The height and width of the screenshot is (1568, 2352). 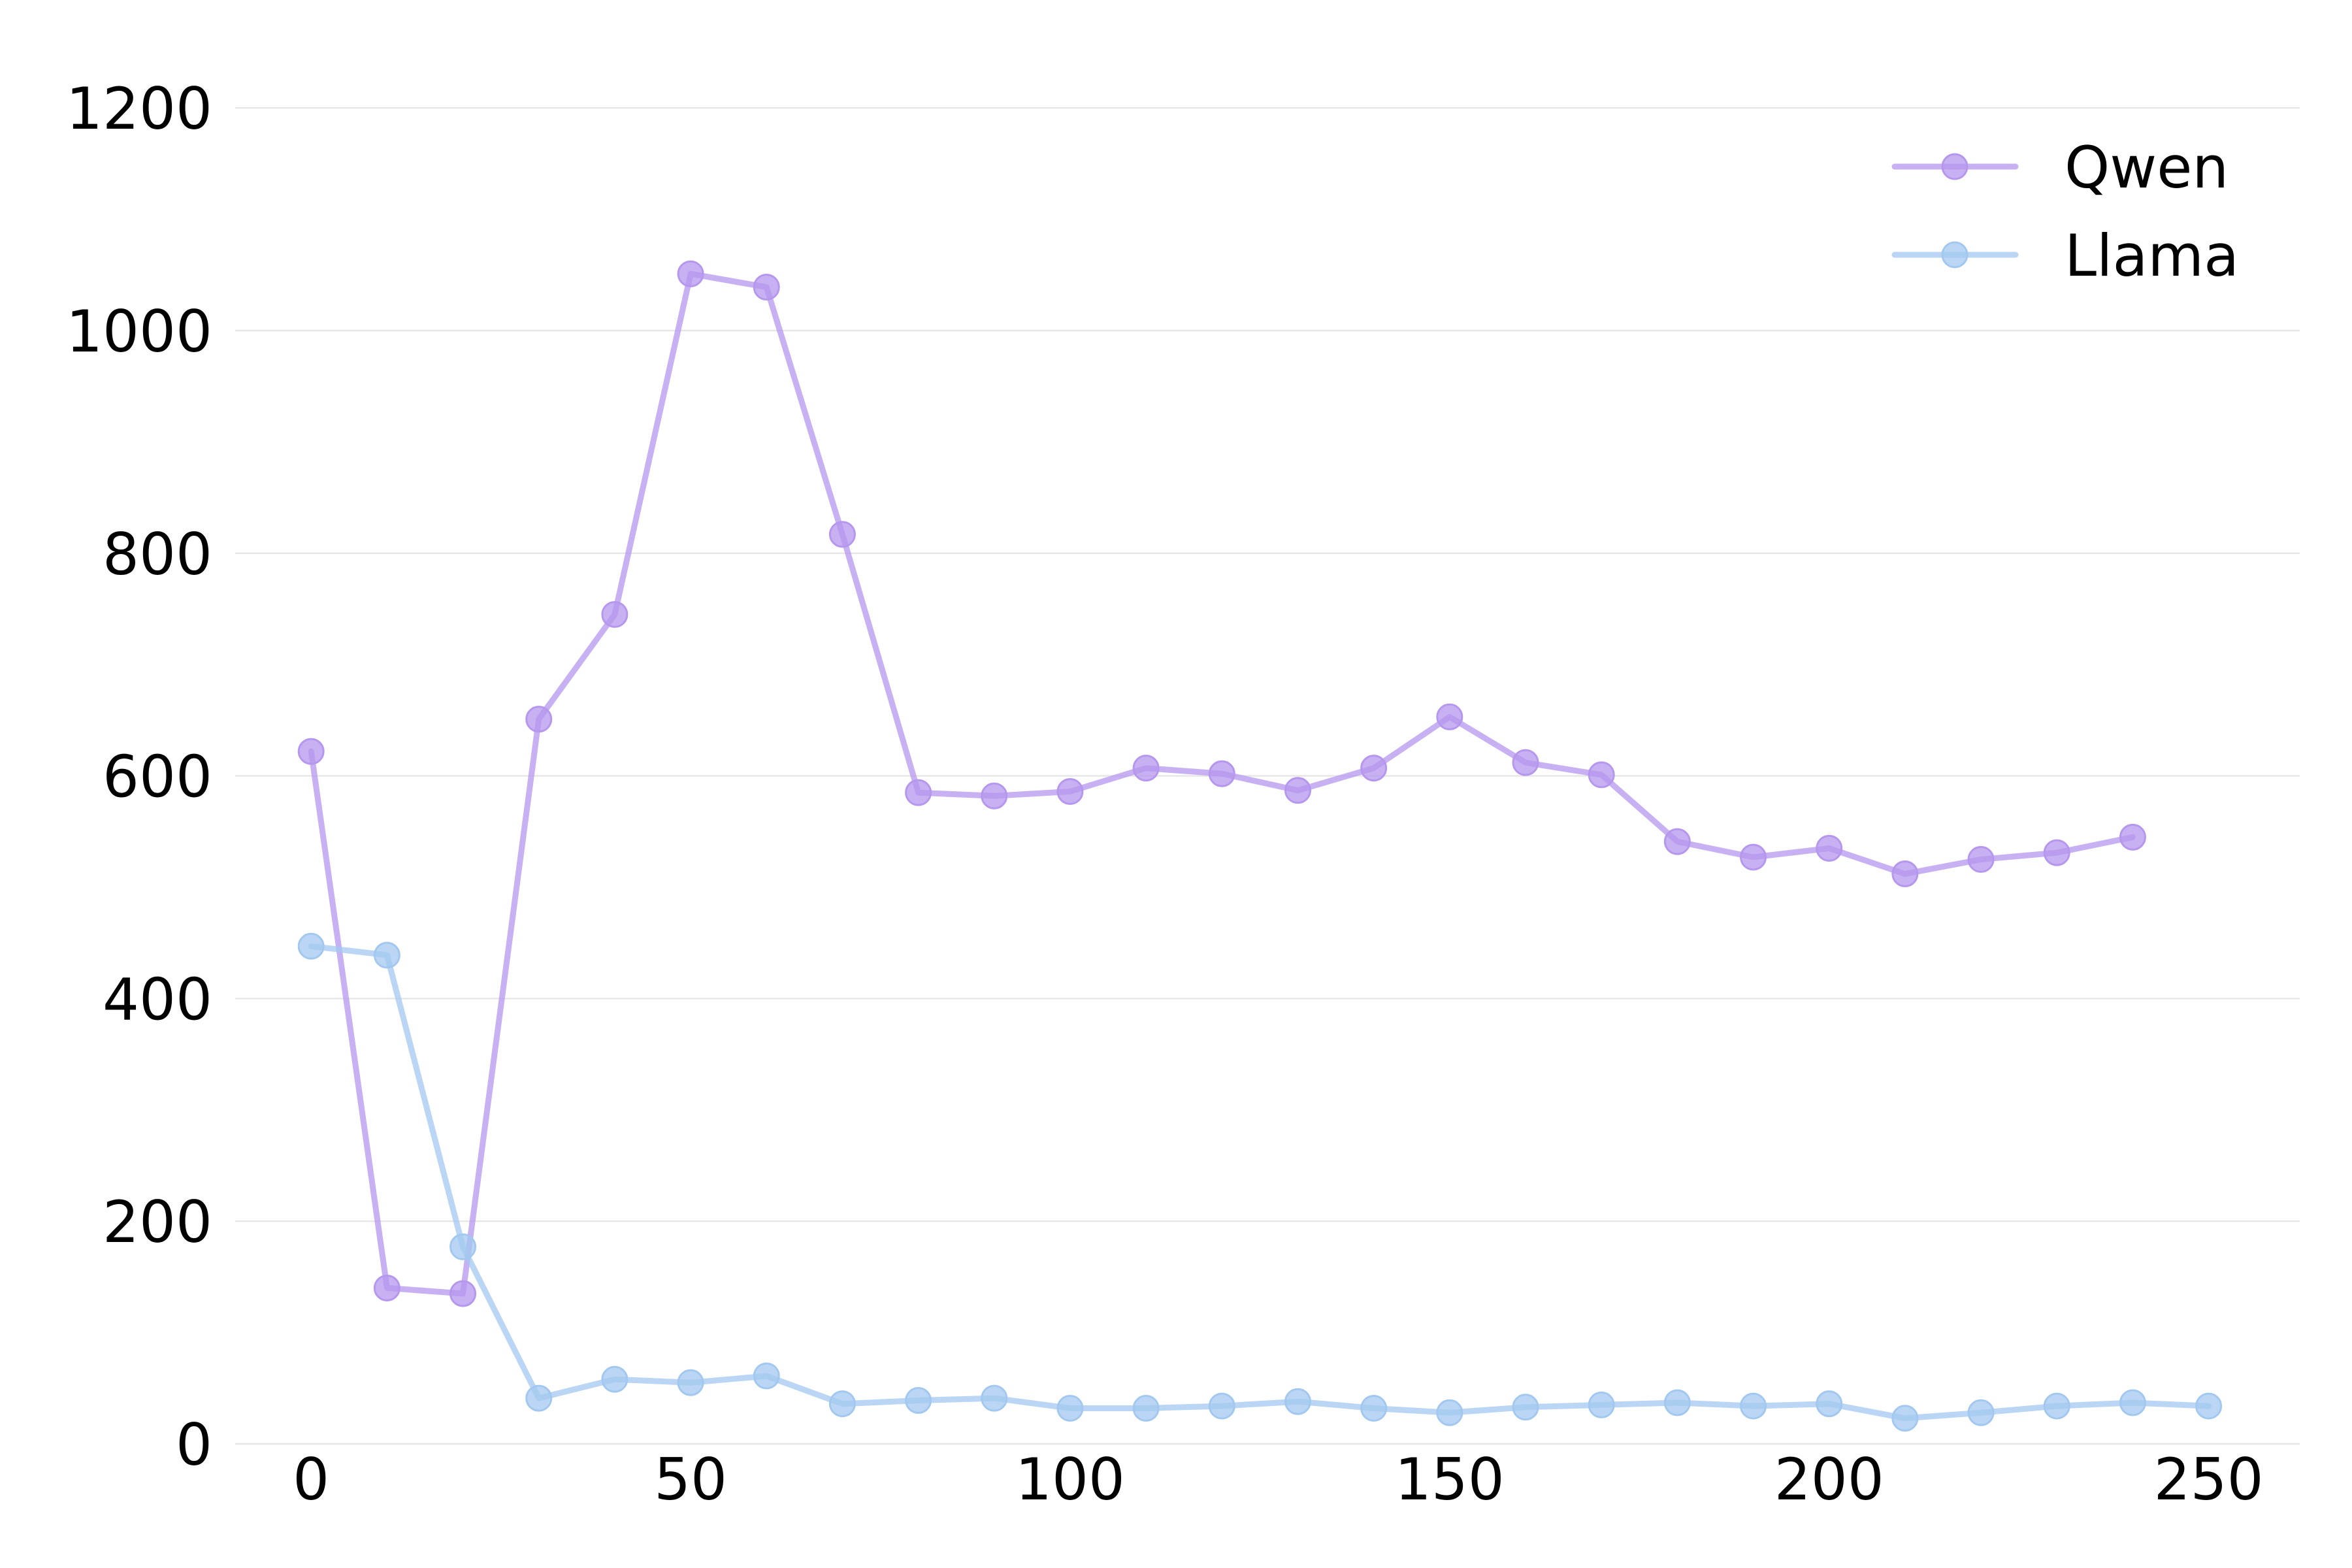 I want to click on y-axis-tick-labels: 0 200 400 600 800 1000 1200, so click(x=139, y=776).